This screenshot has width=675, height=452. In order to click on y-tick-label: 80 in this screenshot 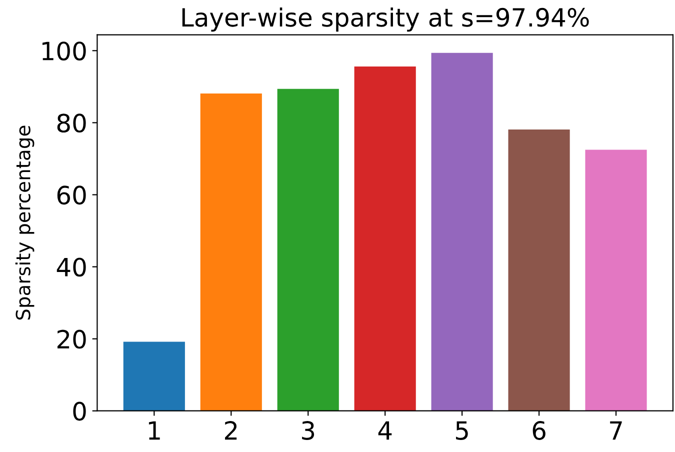, I will do `click(71, 123)`.